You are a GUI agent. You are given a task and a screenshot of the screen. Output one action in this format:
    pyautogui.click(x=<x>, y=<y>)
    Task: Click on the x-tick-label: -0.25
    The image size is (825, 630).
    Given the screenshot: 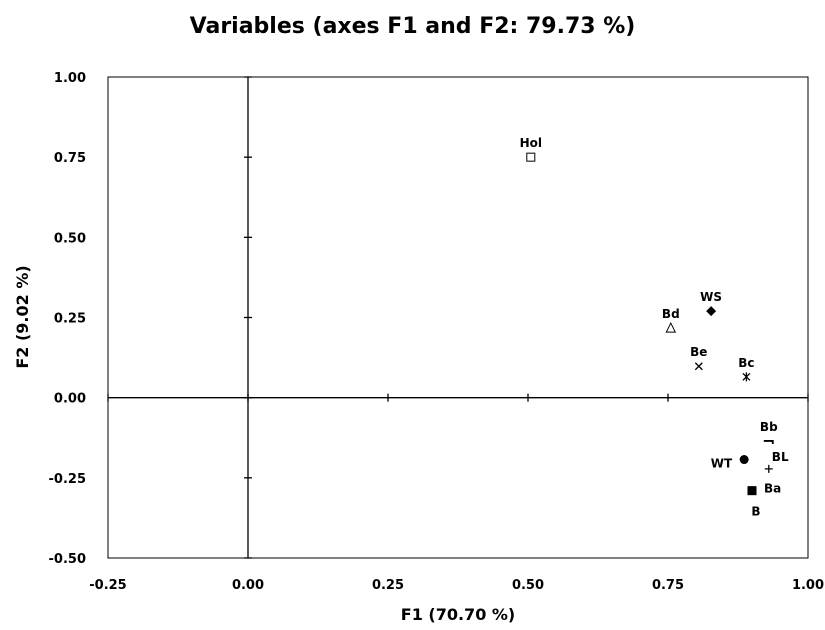 What is the action you would take?
    pyautogui.click(x=107, y=585)
    